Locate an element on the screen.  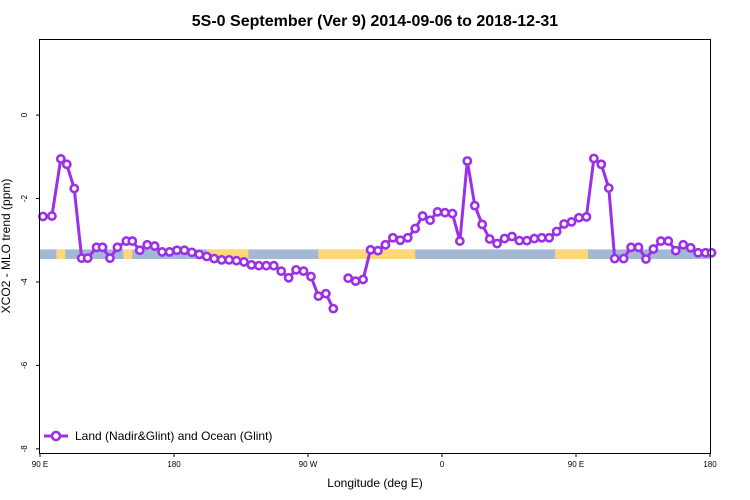
legend-label: Land (Nadir&Glint) and Ocean (Glint) is located at coordinates (173, 436).